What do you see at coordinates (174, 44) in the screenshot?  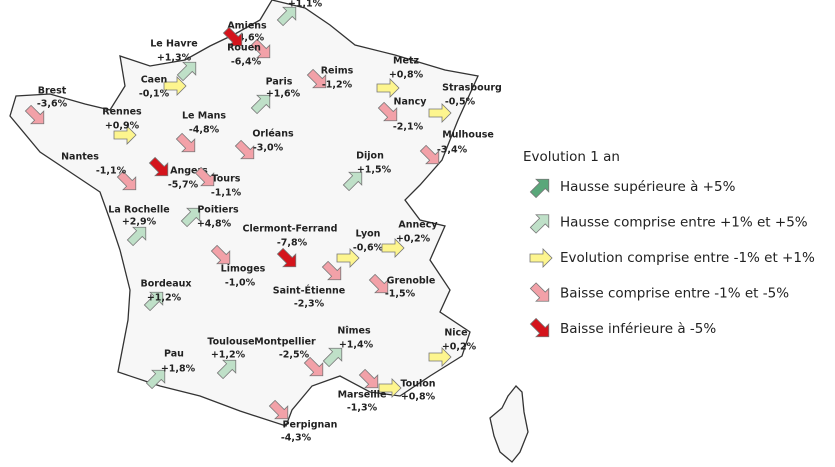 I see `city-name: Le Havre` at bounding box center [174, 44].